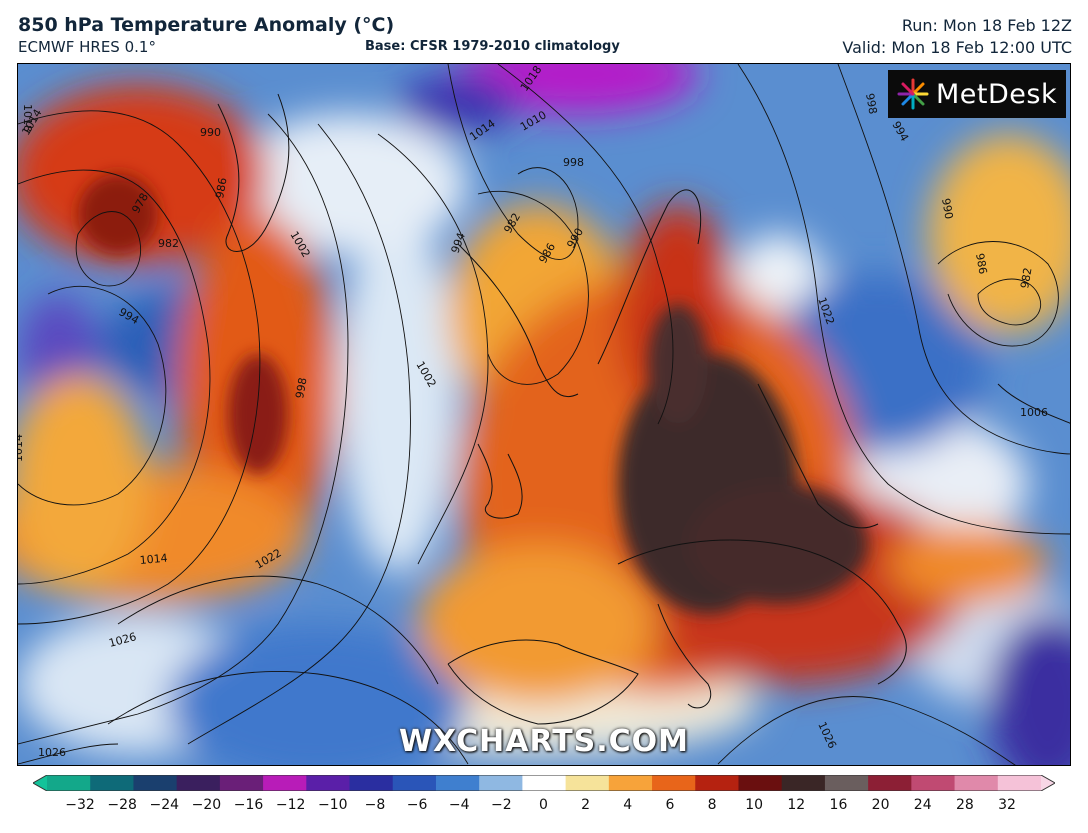 The image size is (1088, 833). Describe the element at coordinates (1048, 783) in the screenshot. I see `colorbar-max-arrow` at that location.